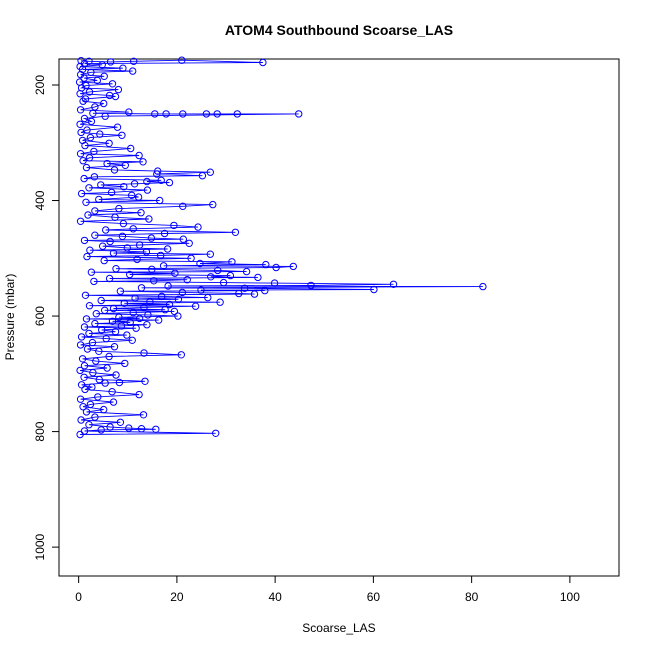 The width and height of the screenshot is (650, 650). I want to click on y-tick-label: 200, so click(40, 85).